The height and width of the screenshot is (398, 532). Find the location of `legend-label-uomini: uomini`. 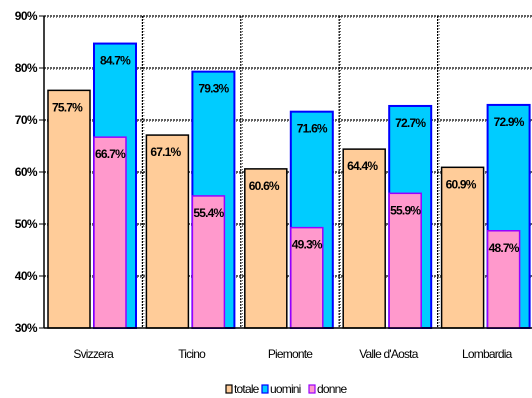

legend-label-uomini: uomini is located at coordinates (285, 389).